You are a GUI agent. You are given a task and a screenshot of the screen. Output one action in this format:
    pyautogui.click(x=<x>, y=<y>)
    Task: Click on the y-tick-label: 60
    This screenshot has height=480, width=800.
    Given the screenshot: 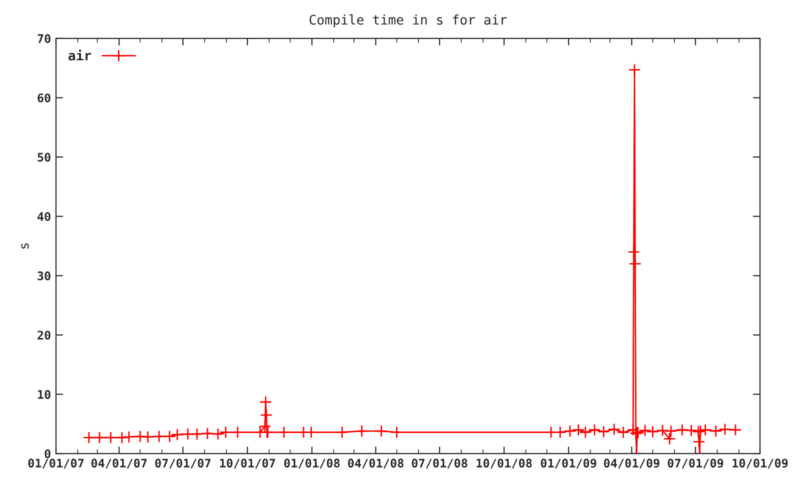 What is the action you would take?
    pyautogui.click(x=44, y=97)
    